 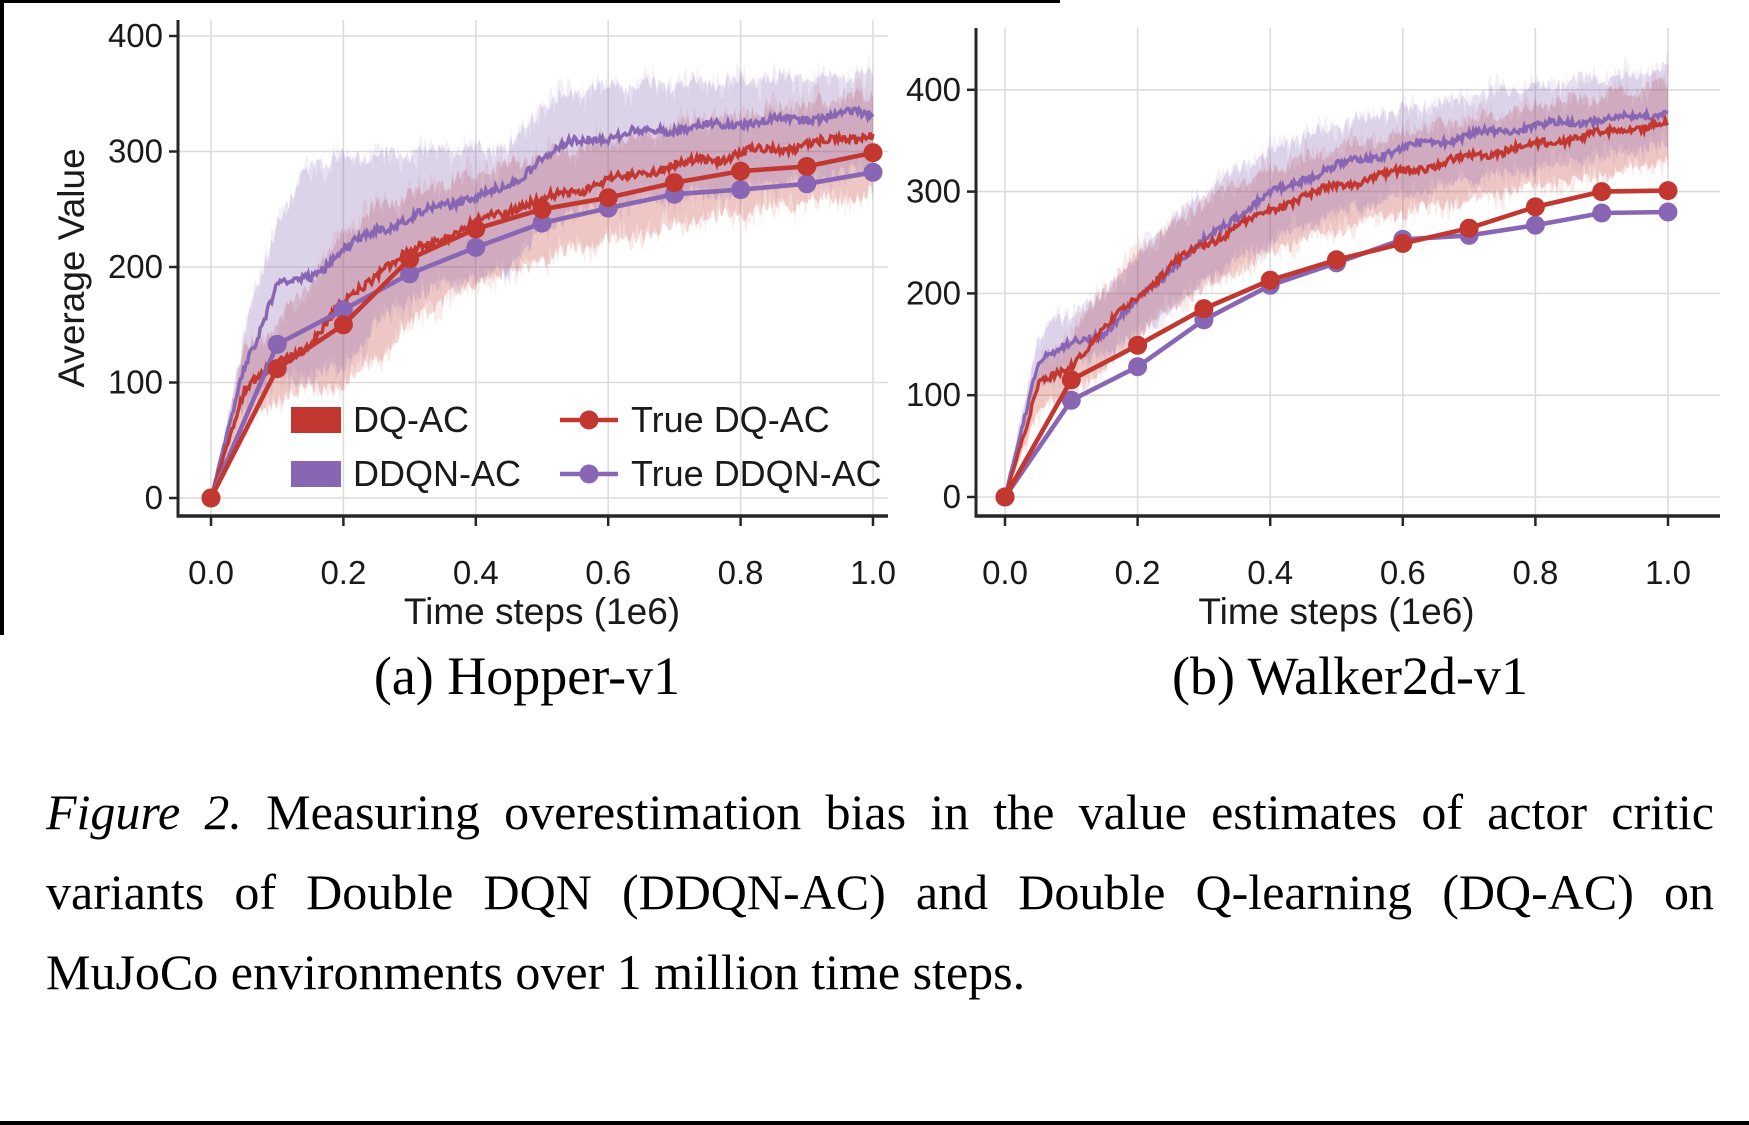 What do you see at coordinates (527, 676) in the screenshot?
I see `panel-a-caption: (a) Hopper-v1` at bounding box center [527, 676].